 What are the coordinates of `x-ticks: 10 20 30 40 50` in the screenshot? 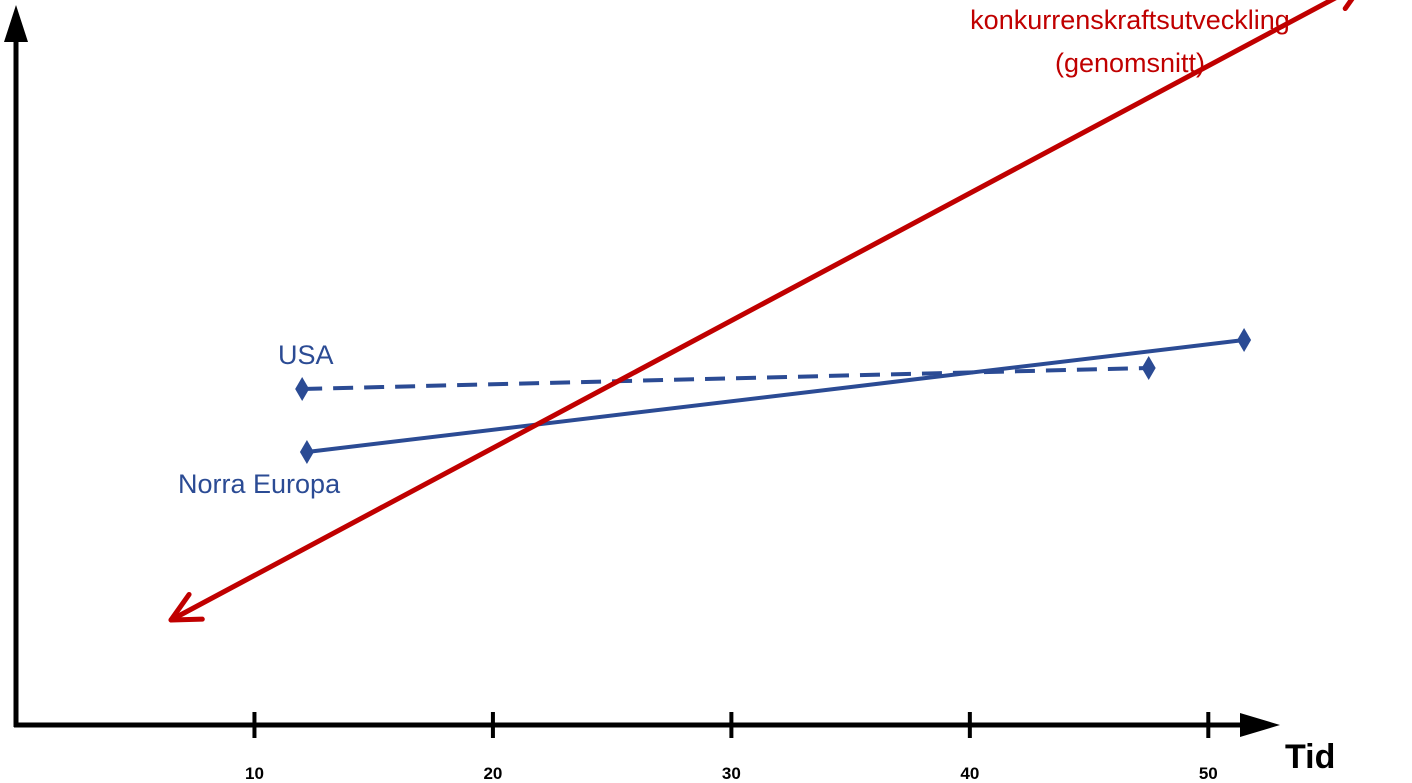 It's located at (731, 747).